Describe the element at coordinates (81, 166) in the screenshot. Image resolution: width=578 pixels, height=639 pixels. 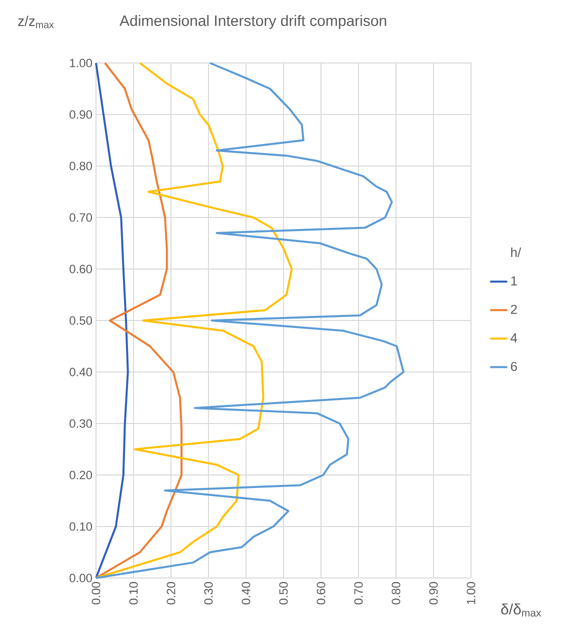
I see `y-tick-label: 0.80` at that location.